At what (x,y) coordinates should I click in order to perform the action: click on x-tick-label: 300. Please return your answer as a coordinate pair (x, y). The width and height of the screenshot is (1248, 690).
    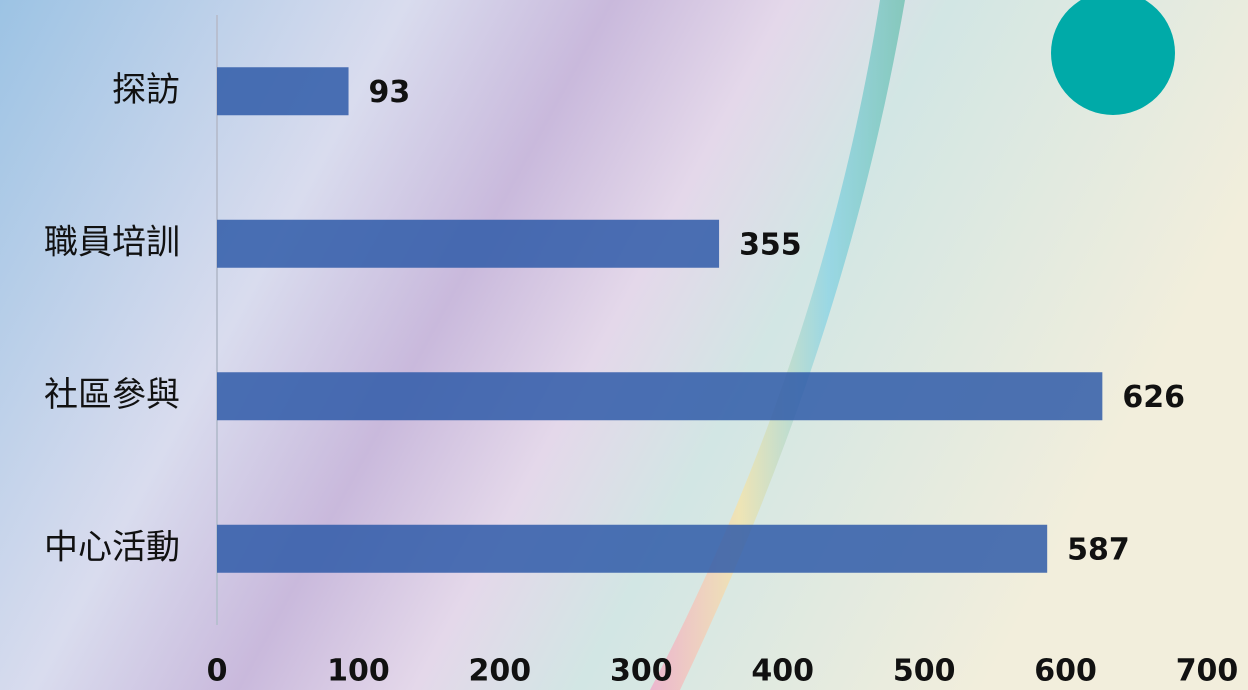
    Looking at the image, I should click on (641, 671).